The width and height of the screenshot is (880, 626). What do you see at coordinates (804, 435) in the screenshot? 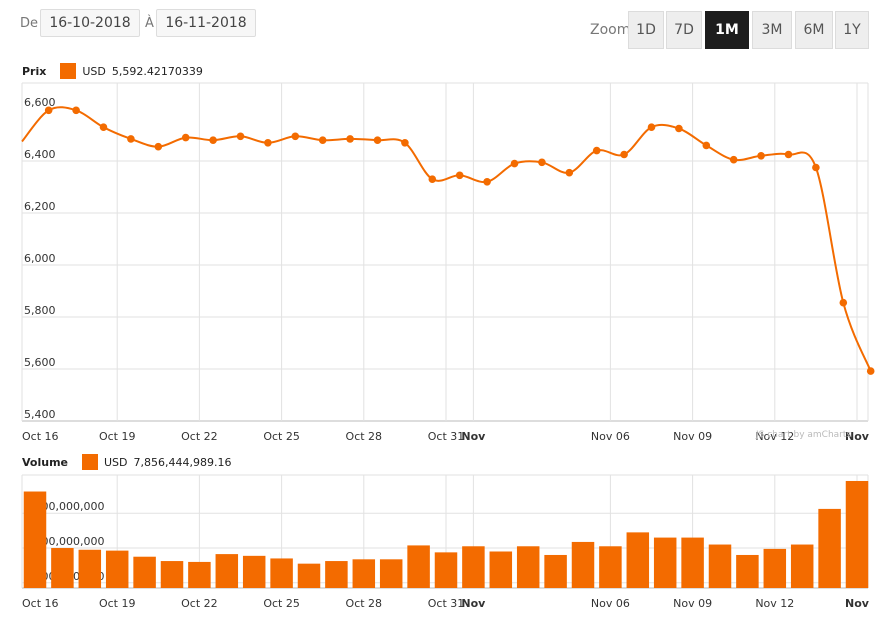
I see `chart-credit: JS chart by amCharts` at bounding box center [804, 435].